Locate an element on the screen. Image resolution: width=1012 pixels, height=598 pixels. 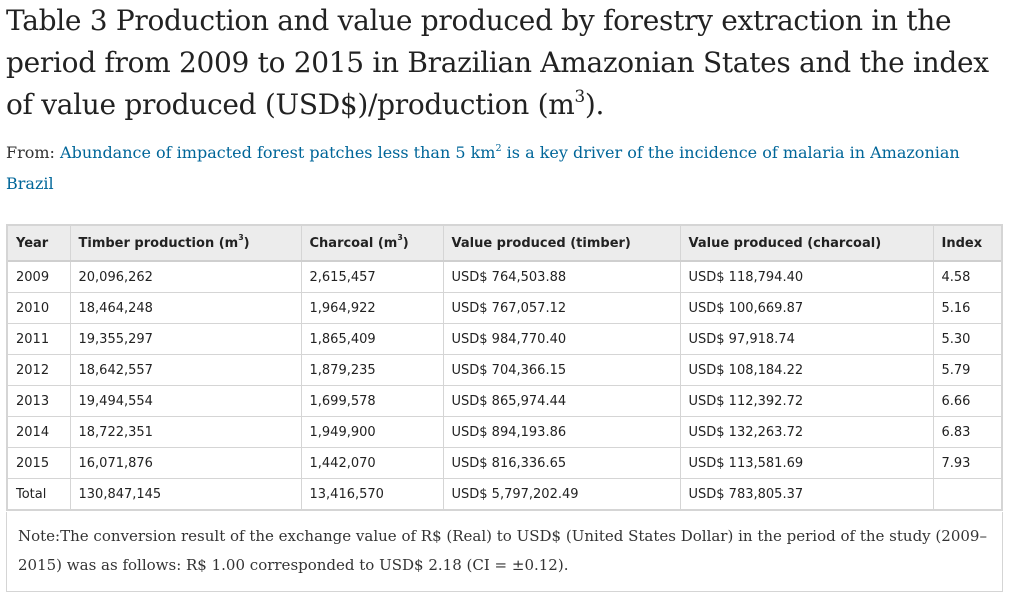
col-header-timber-sup: 3 is located at coordinates (241, 238).